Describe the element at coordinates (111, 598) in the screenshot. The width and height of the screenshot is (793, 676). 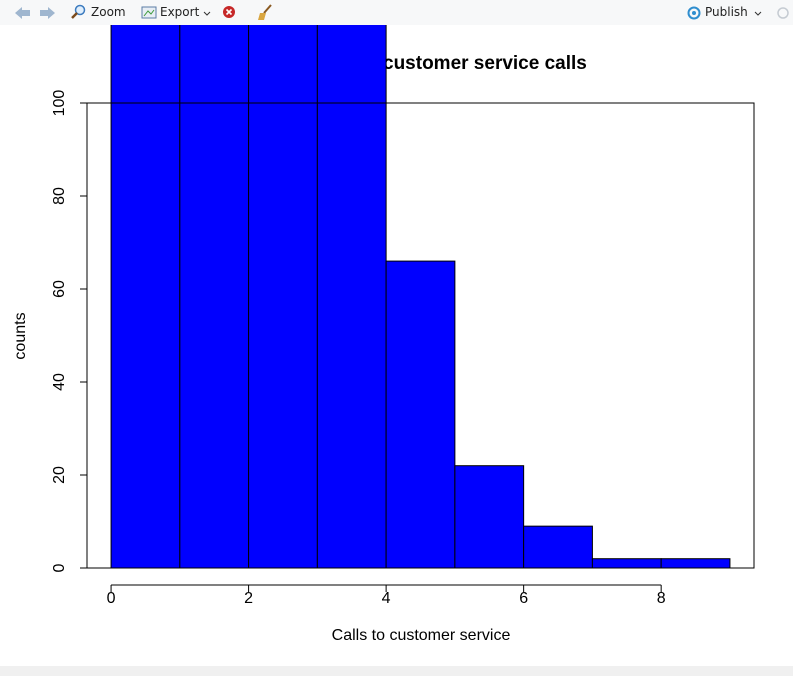
I see `x-tick-label: 0` at that location.